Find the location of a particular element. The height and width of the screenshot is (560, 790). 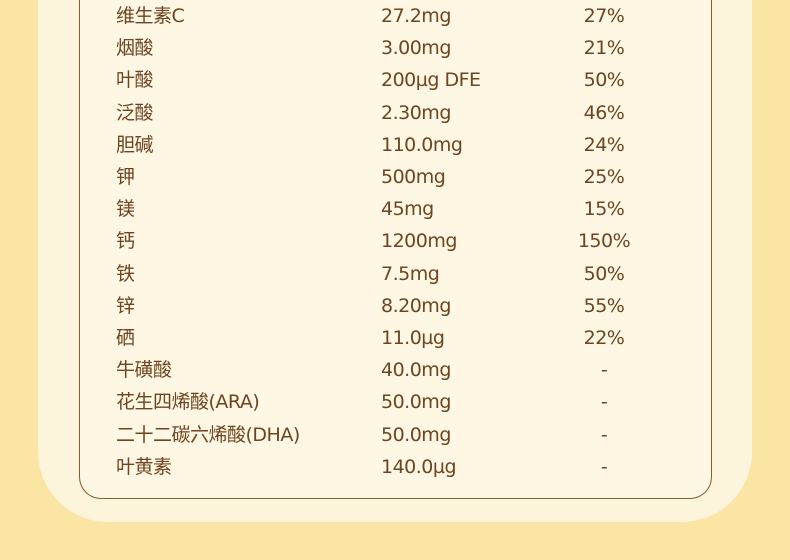

nutrient-amount: 8.20mg is located at coordinates (416, 305).